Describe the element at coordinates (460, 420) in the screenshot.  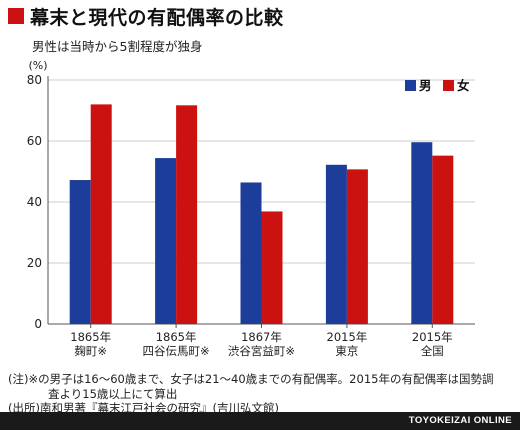
I see `brand-label: TOYOKEIZAI ONLINE` at that location.